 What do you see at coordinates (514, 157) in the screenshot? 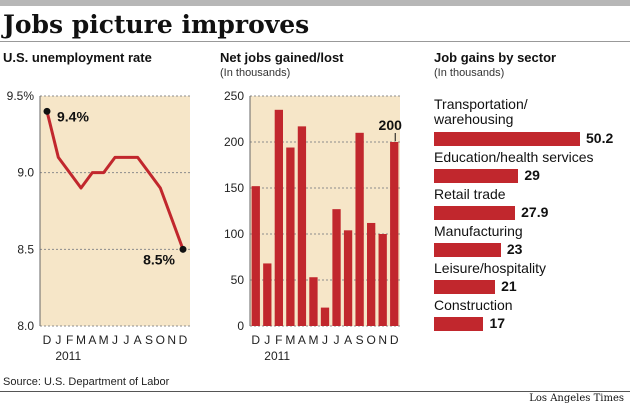
I see `sector-label: Education/health services` at bounding box center [514, 157].